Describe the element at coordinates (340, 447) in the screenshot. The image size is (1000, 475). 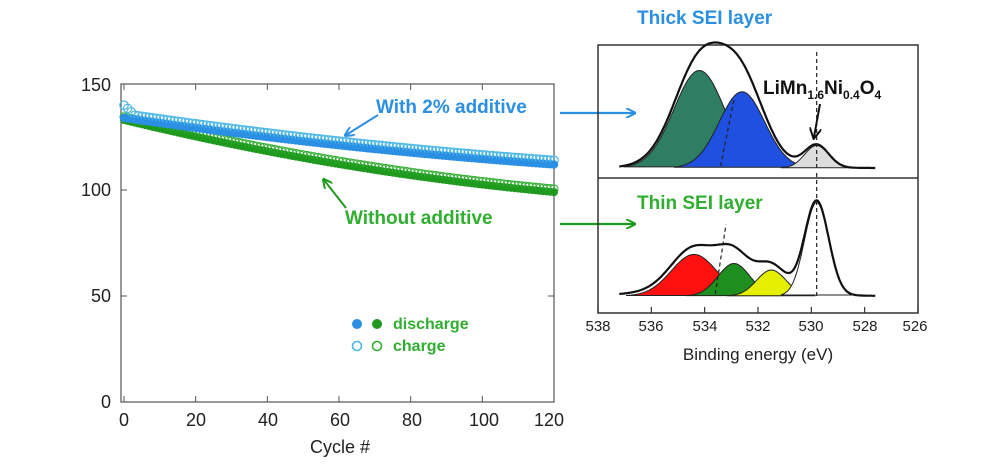
I see `x-axis-label: Cycle #` at that location.